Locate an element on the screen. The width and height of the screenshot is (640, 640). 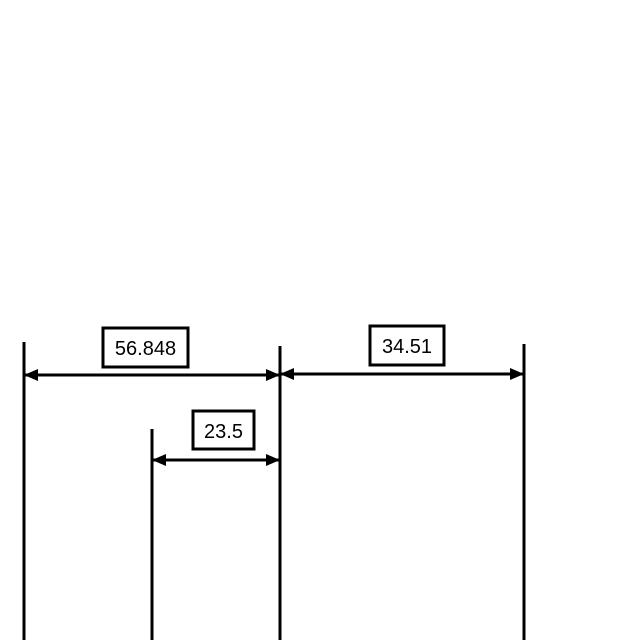
dimension-label-56-848: 56.848 is located at coordinates (145, 349).